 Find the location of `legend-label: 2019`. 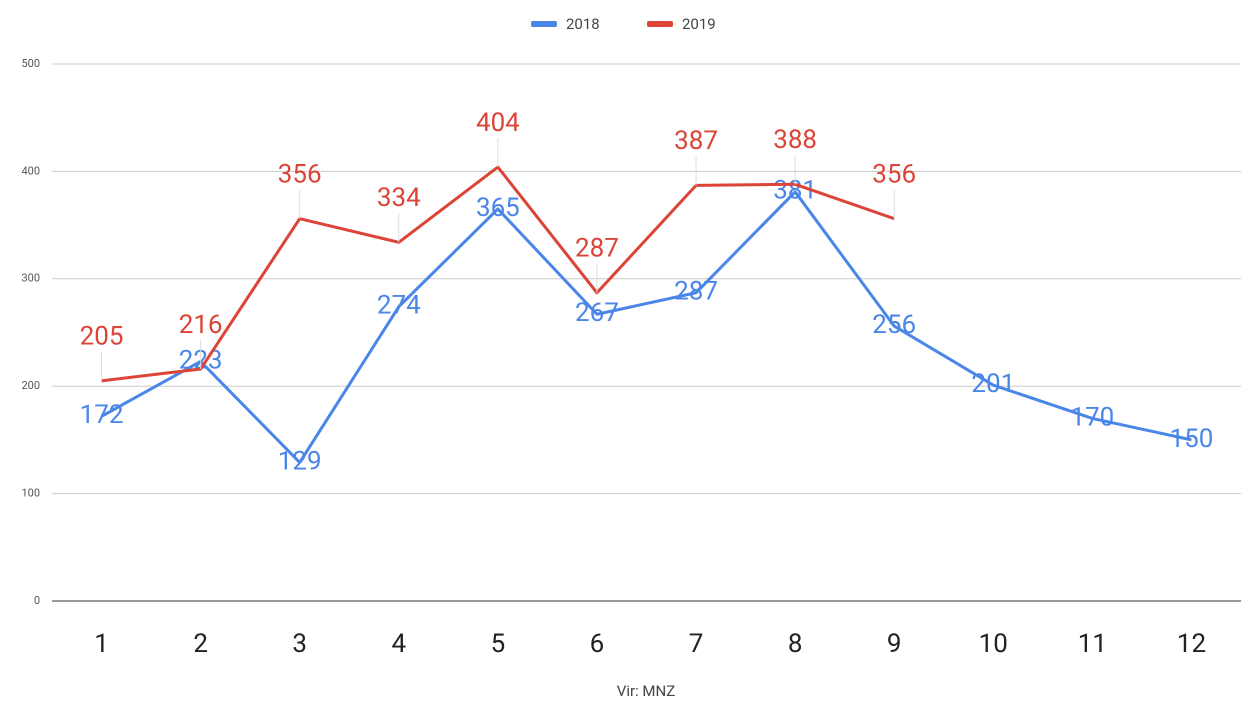

legend-label: 2019 is located at coordinates (699, 24).